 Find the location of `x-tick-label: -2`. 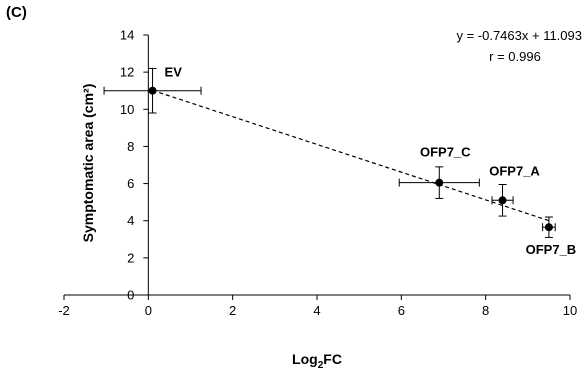

x-tick-label: -2 is located at coordinates (64, 310).